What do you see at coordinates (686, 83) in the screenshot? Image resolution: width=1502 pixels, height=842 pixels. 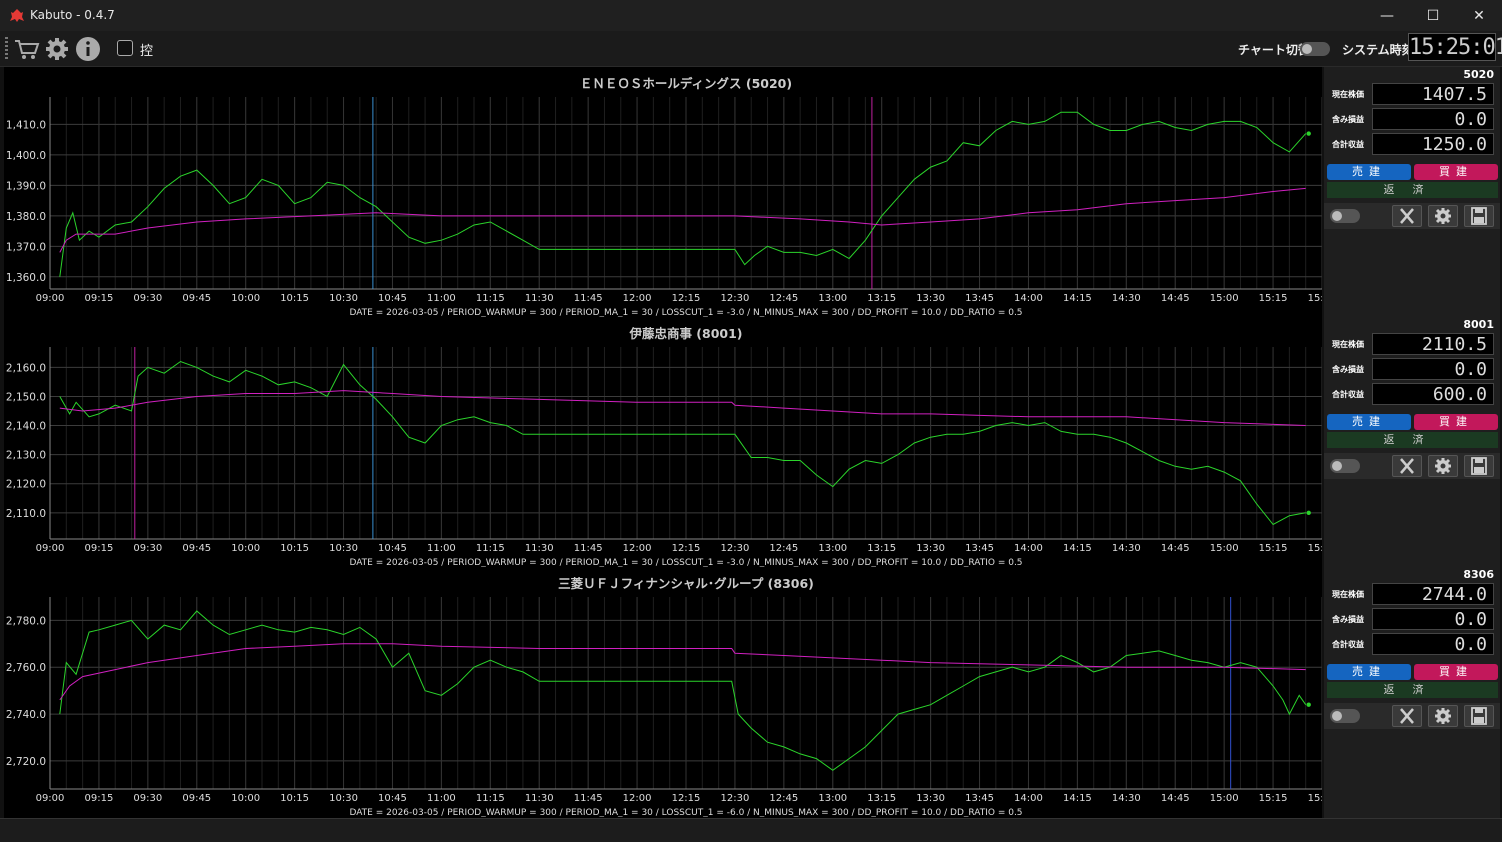 I see `chart-title: ＥＮＥＯＳホールディングス (5020)` at bounding box center [686, 83].